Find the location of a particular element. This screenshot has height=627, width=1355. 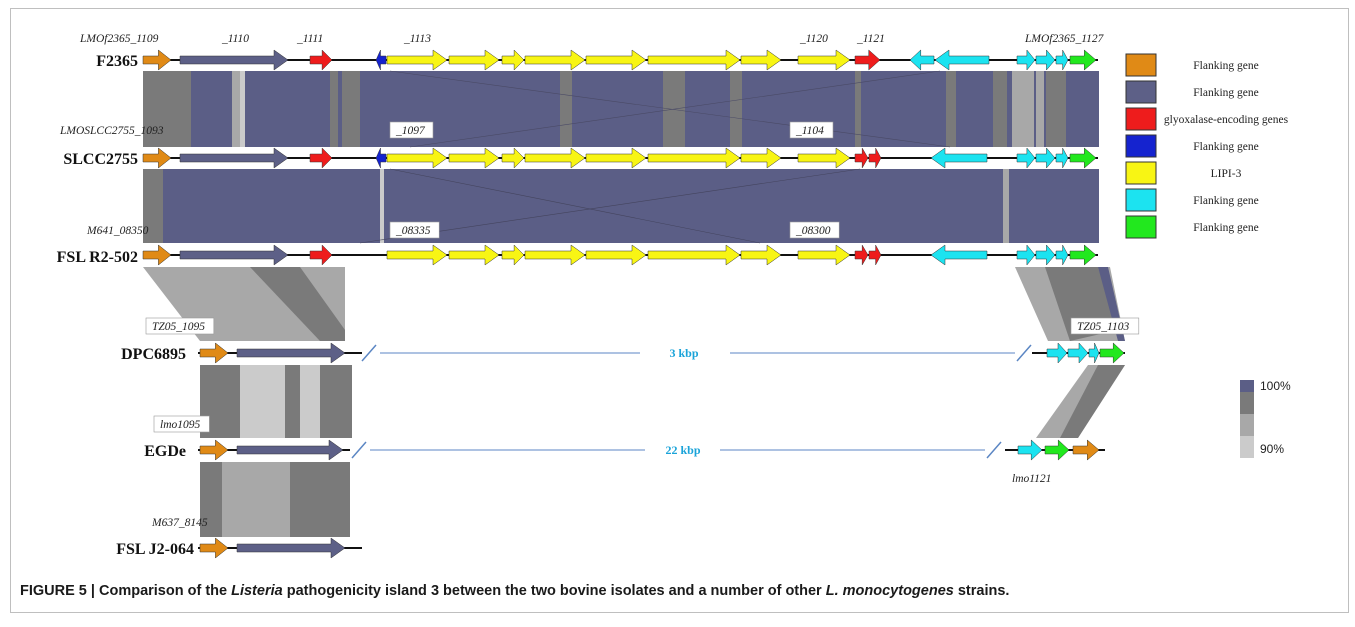

locus-label: LMOf2365_1127 is located at coordinates (1064, 39).